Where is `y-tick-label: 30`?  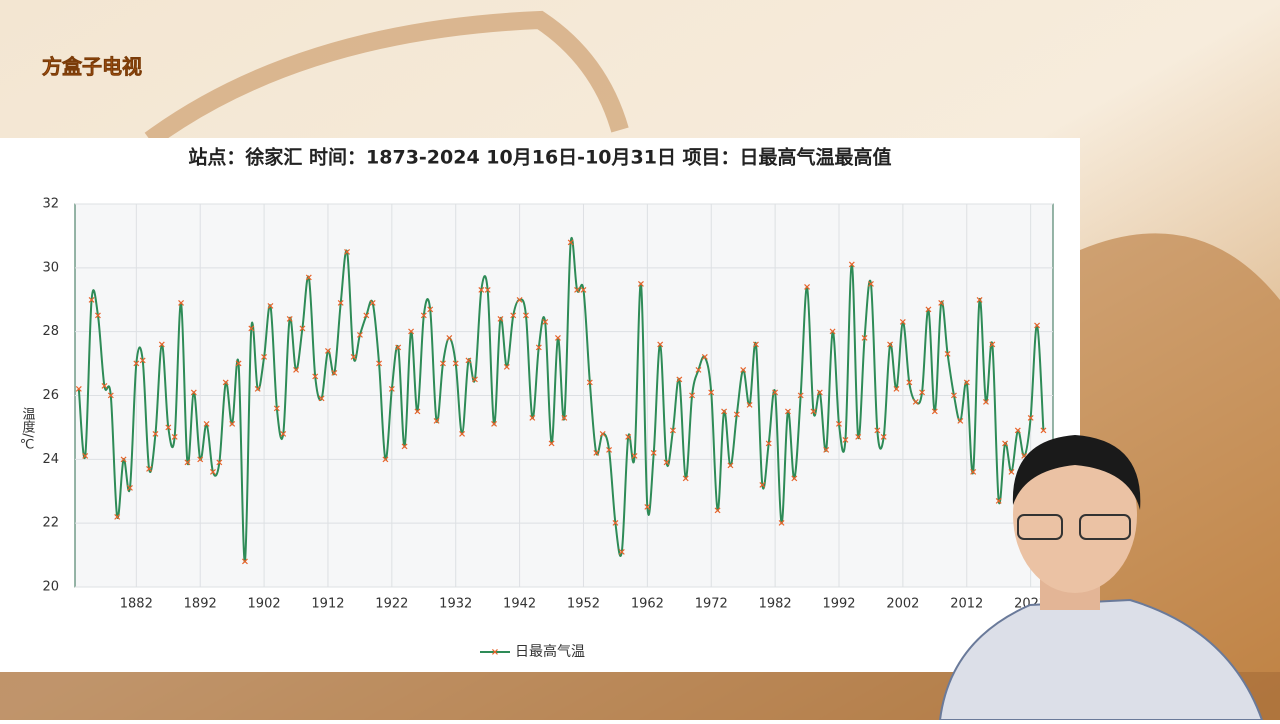 y-tick-label: 30 is located at coordinates (50, 267).